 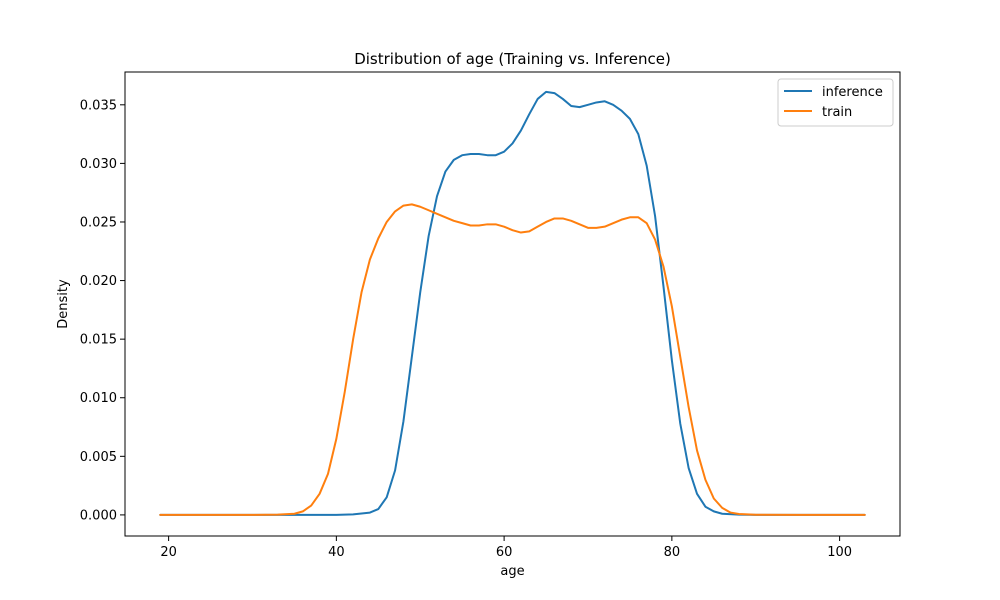 What do you see at coordinates (852, 92) in the screenshot?
I see `legend-label-inference: inference` at bounding box center [852, 92].